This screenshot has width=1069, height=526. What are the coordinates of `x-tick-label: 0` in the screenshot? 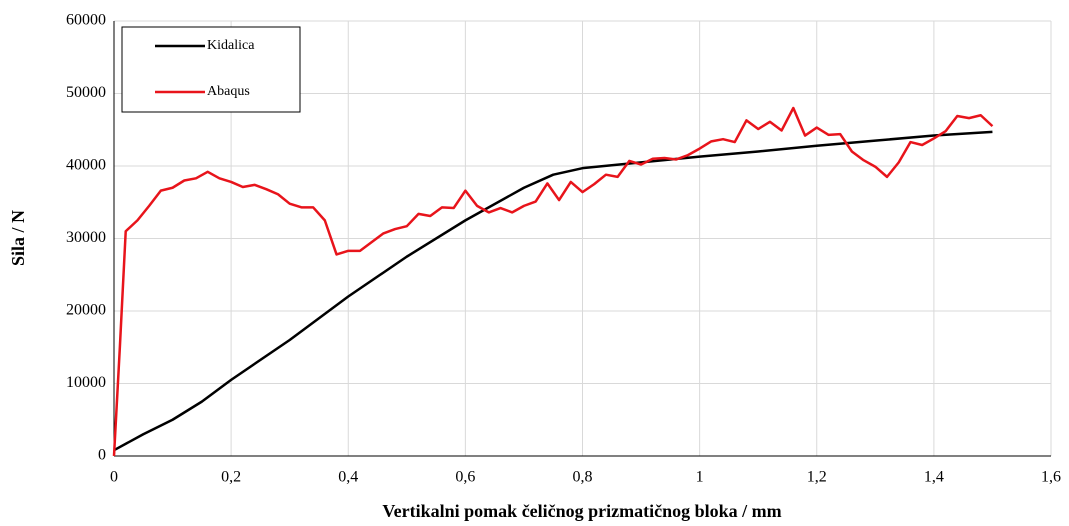 It's located at (114, 477).